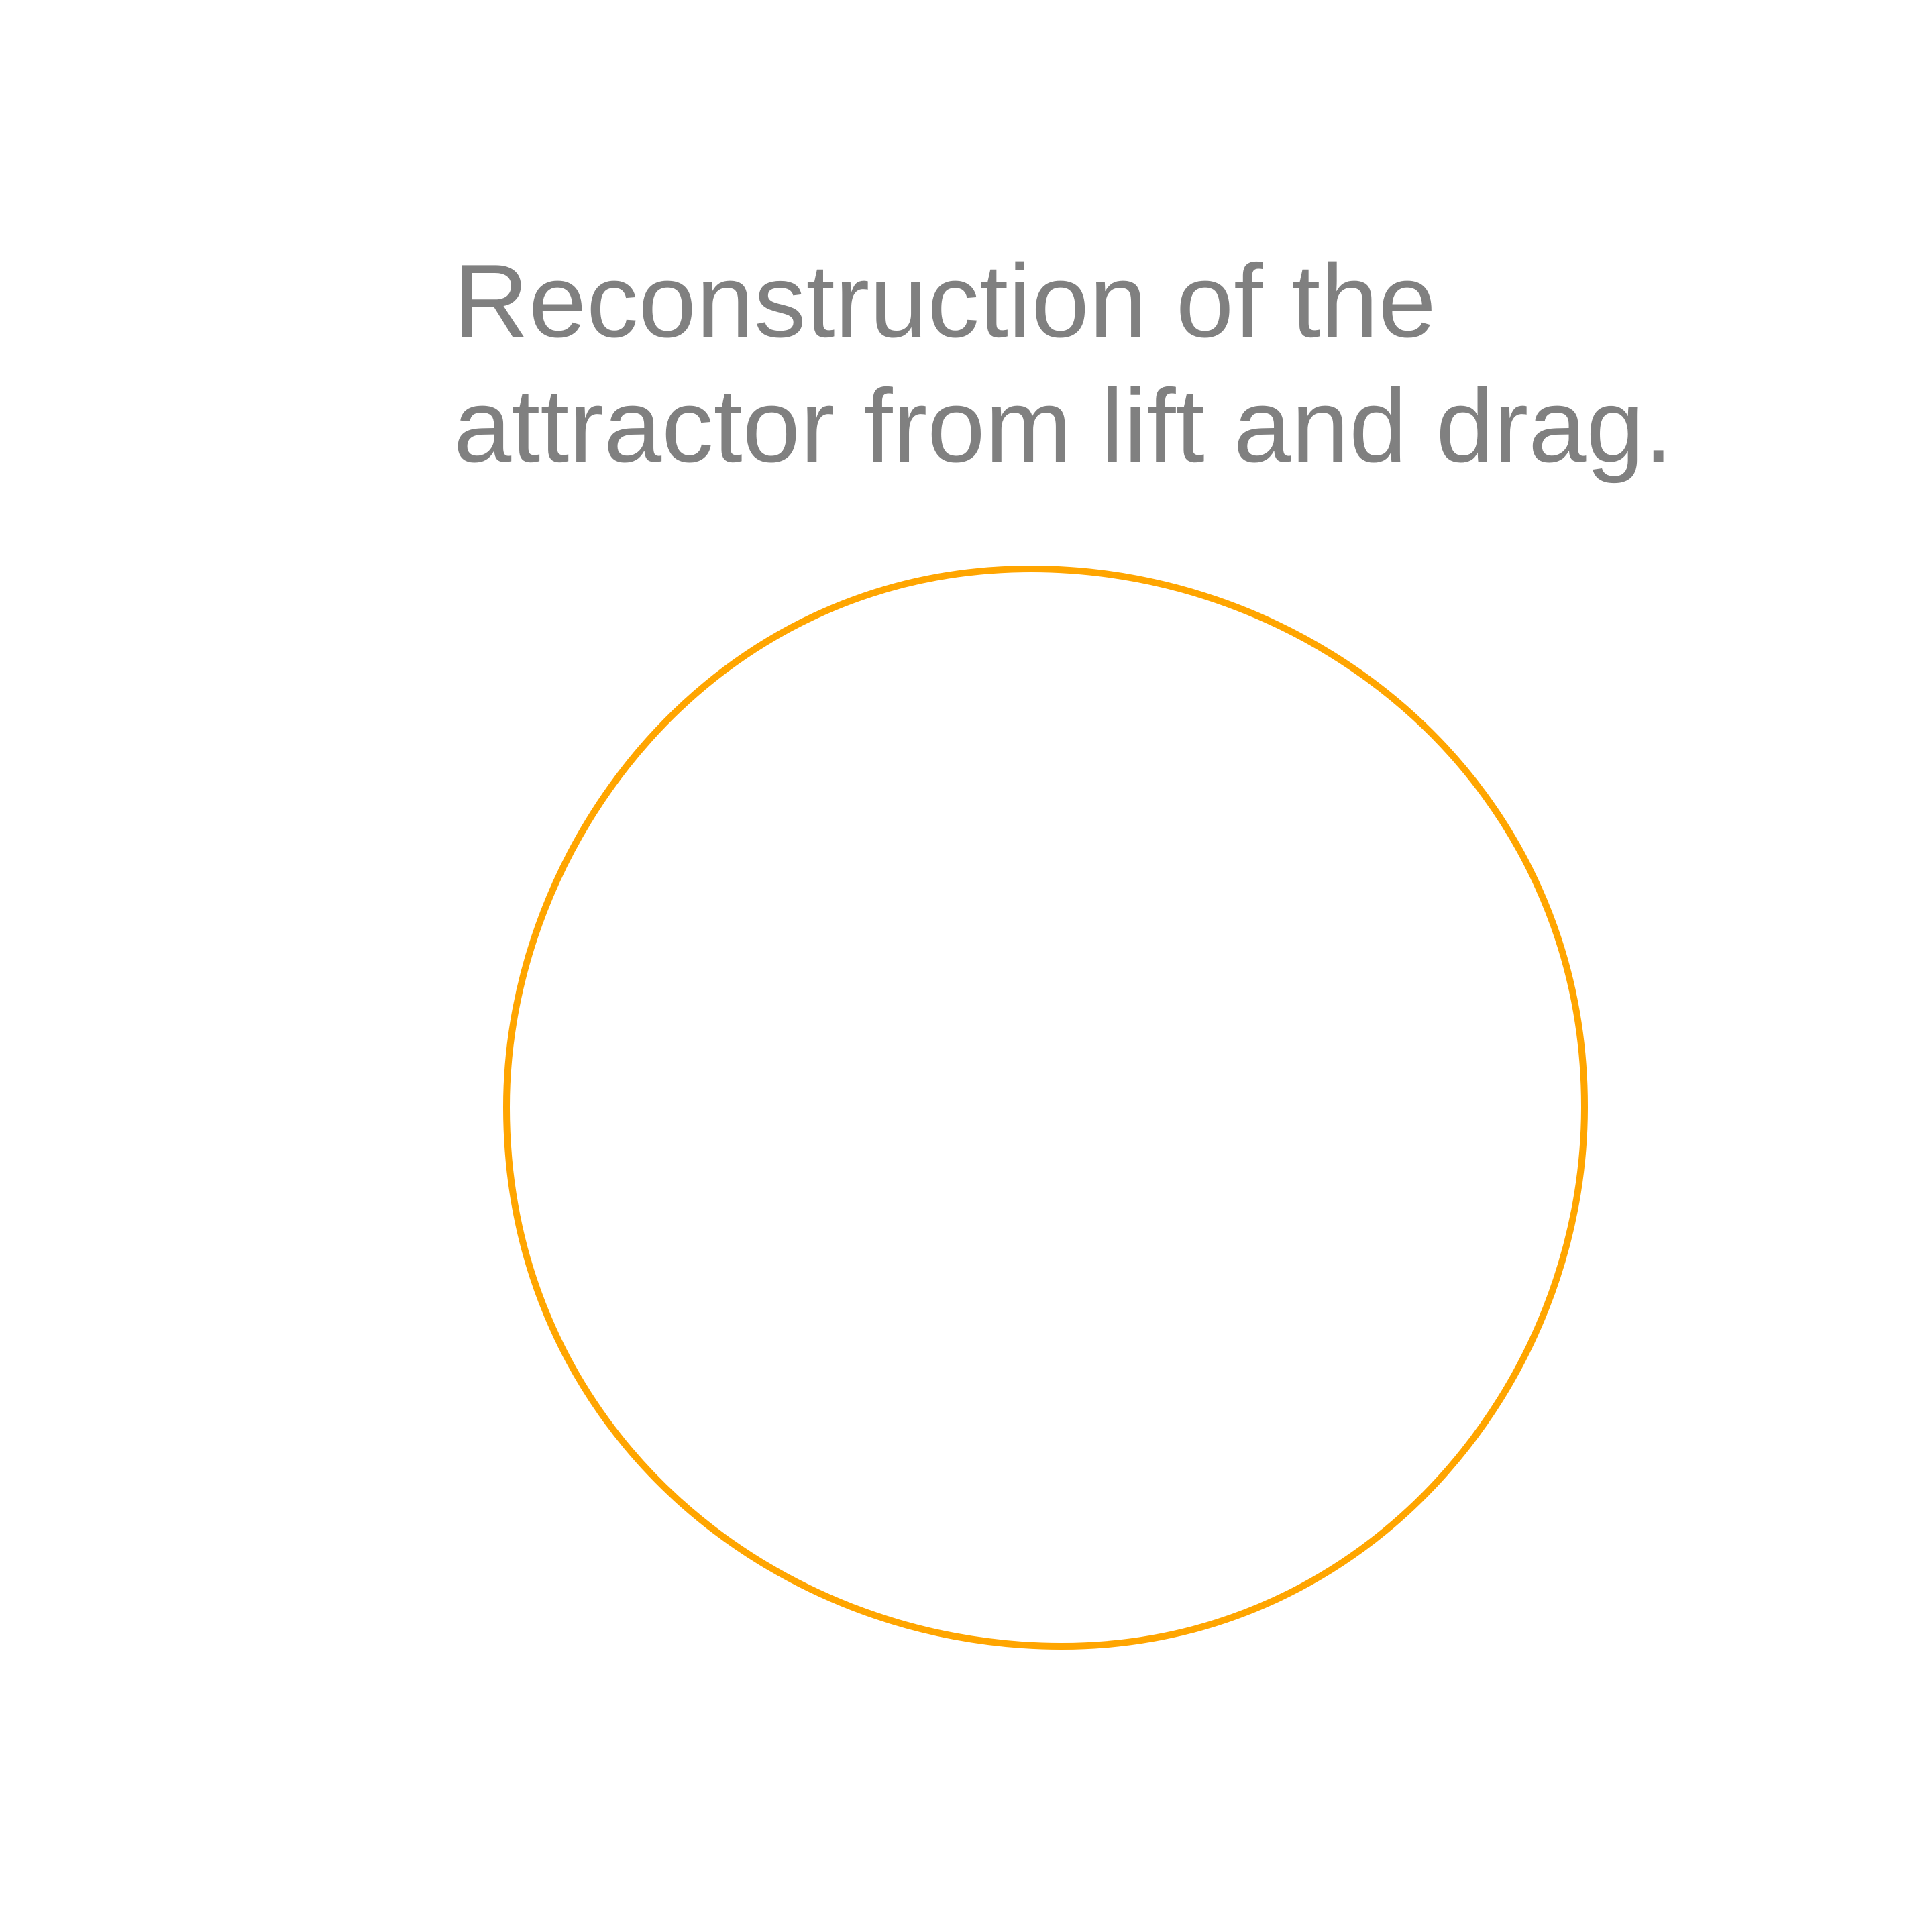 Image resolution: width=1932 pixels, height=1932 pixels. Describe the element at coordinates (1063, 426) in the screenshot. I see `caption-line-2: attractor from lift and drag.` at that location.